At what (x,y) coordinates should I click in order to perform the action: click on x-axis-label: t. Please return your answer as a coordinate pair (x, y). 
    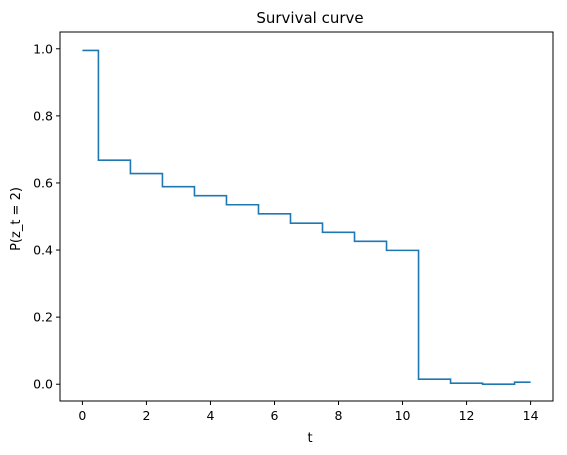
    Looking at the image, I should click on (309, 438).